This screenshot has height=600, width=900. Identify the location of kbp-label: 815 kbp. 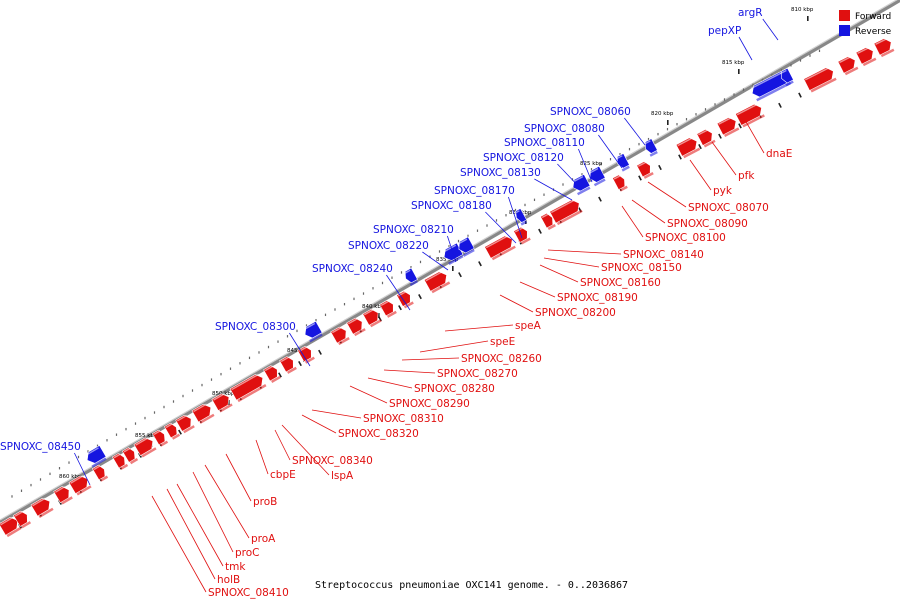
(733, 63).